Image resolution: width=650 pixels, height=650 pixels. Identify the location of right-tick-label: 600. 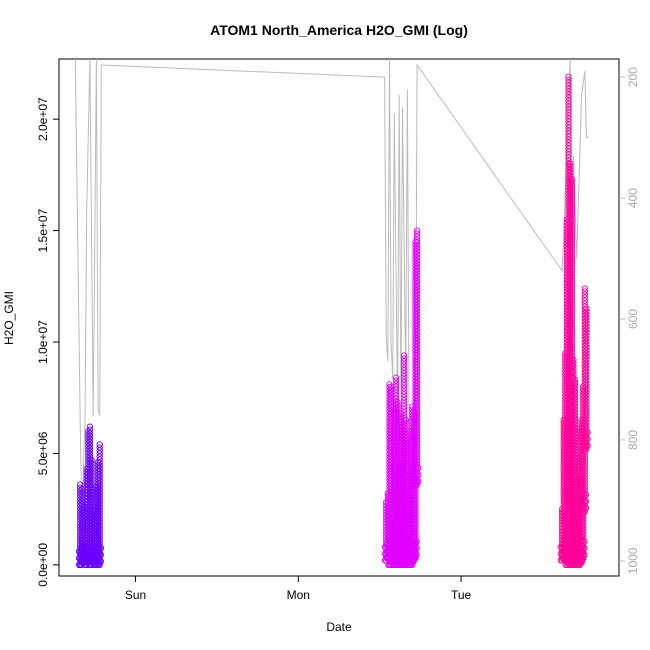
(633, 319).